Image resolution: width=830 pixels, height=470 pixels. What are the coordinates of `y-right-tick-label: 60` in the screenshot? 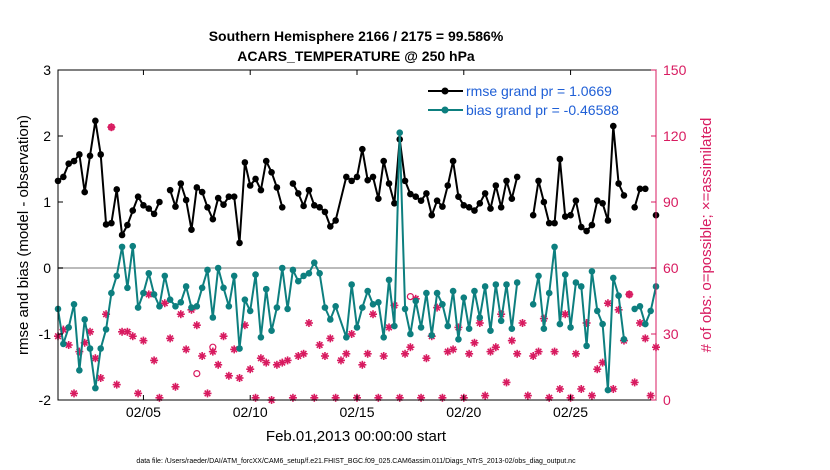 It's located at (671, 268).